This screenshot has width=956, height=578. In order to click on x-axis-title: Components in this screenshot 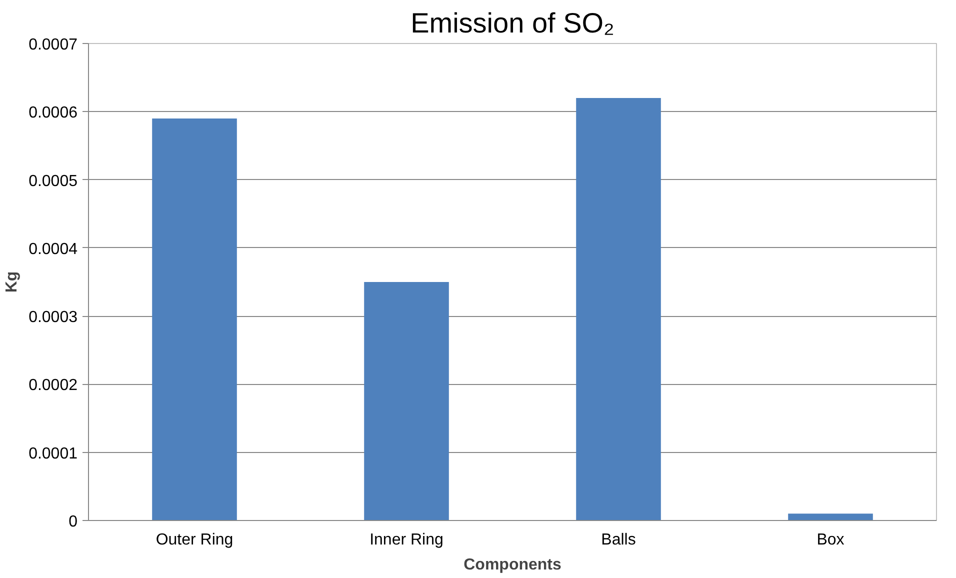, I will do `click(513, 565)`.